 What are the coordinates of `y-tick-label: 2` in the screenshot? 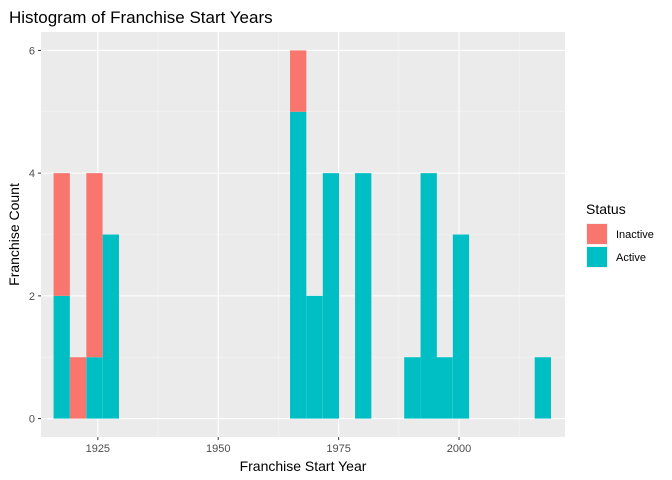 It's located at (32, 297).